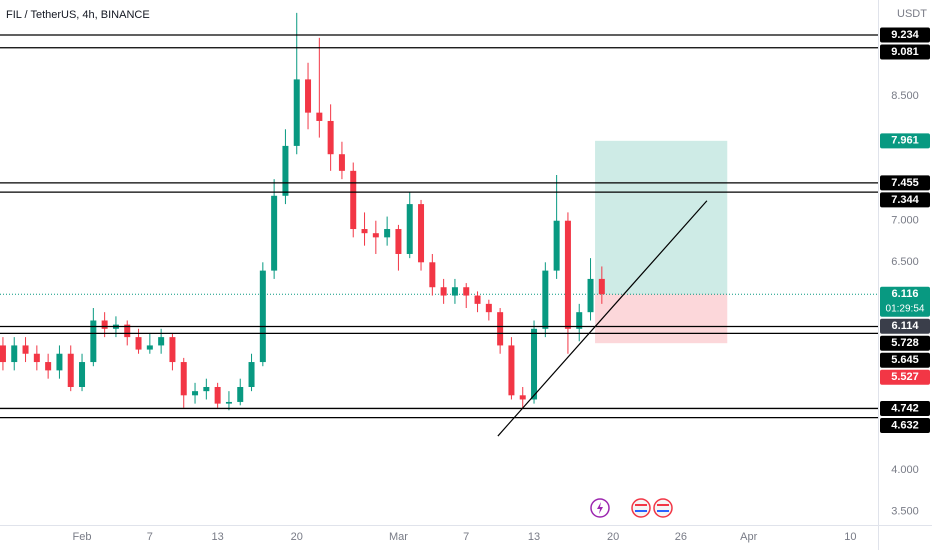 This screenshot has width=932, height=550. I want to click on y-tick-label: 4.000, so click(905, 470).